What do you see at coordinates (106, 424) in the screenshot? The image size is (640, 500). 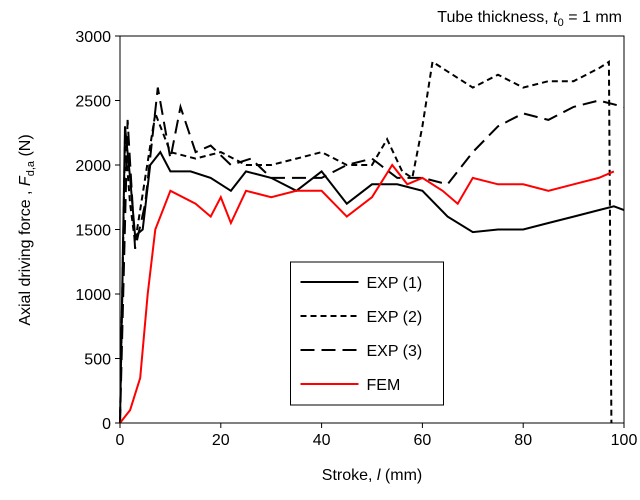 I see `y-tick-label: 0` at bounding box center [106, 424].